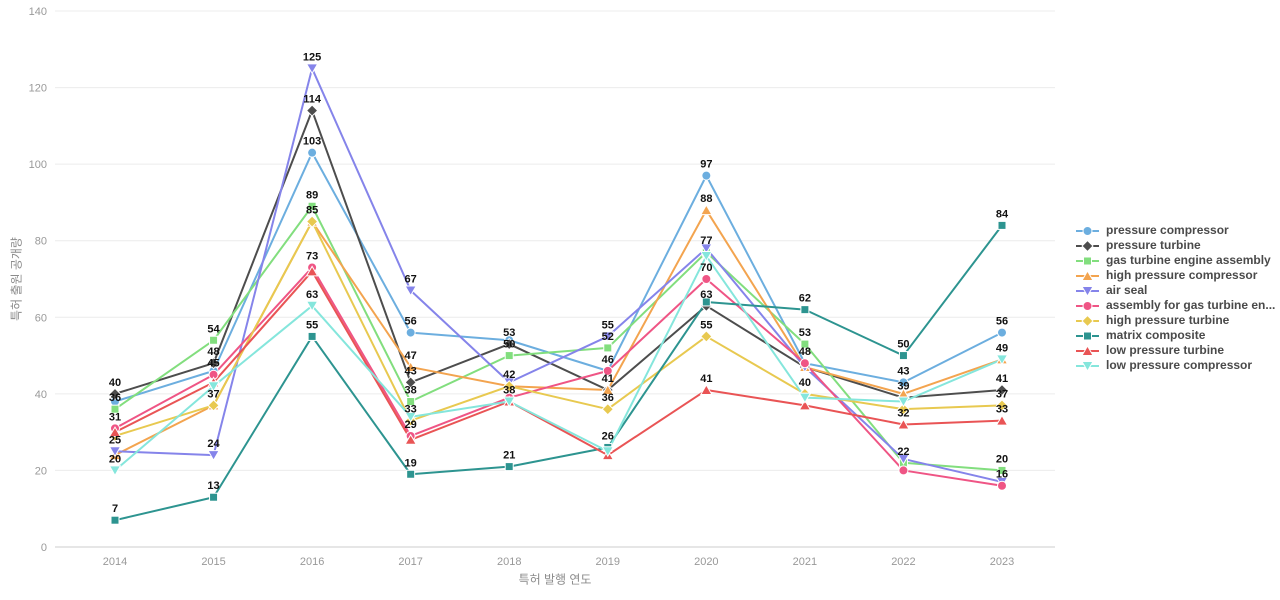 The height and width of the screenshot is (600, 1280). What do you see at coordinates (16, 279) in the screenshot?
I see `y-axis-title: 특허 출원 공개량` at bounding box center [16, 279].